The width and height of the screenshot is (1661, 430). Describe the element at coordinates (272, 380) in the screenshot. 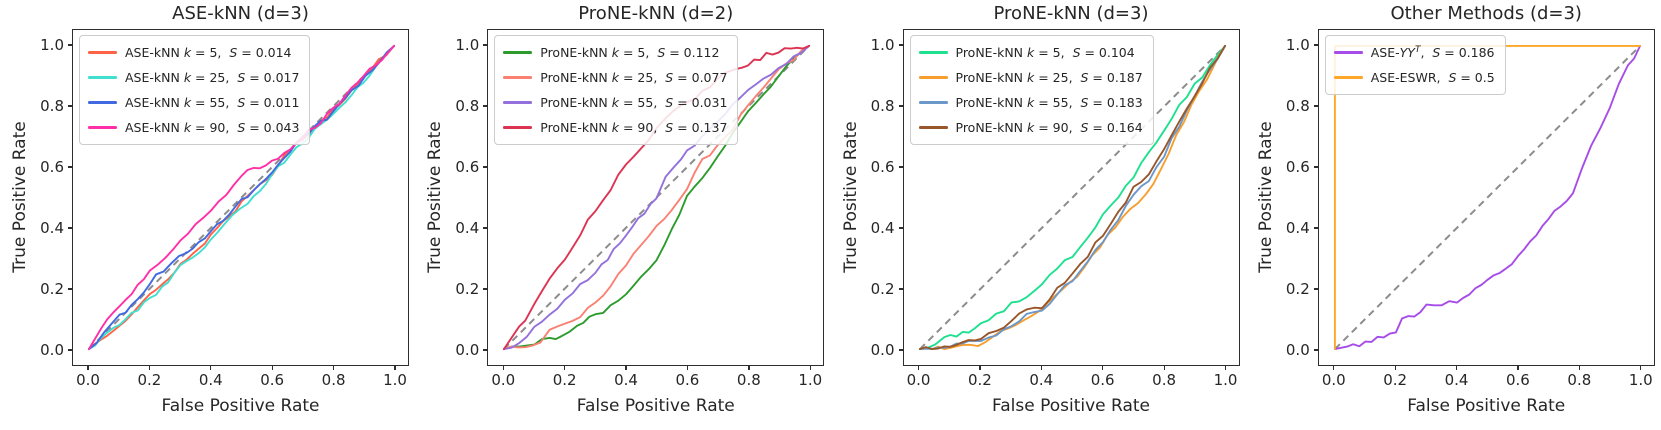

I see `x-tick-label: 0.6` at that location.